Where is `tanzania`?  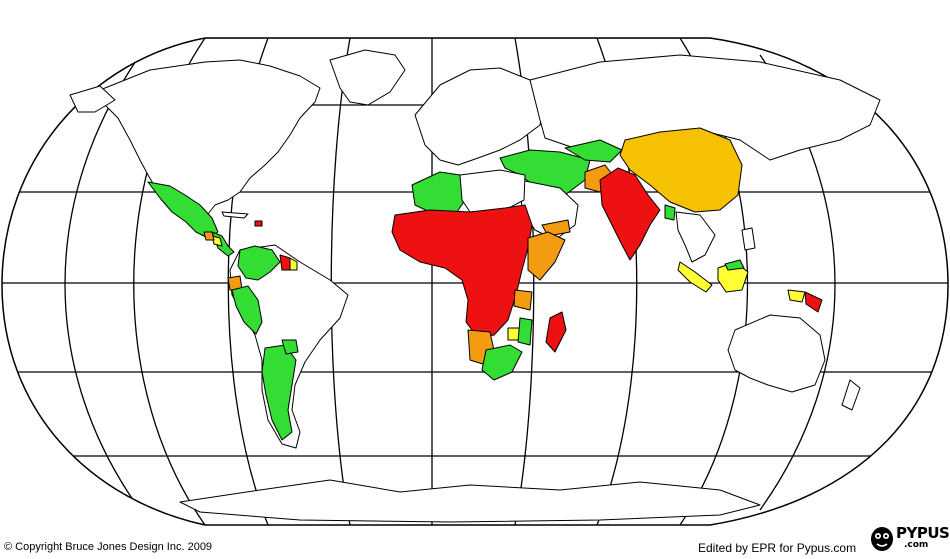
tanzania is located at coordinates (523, 300).